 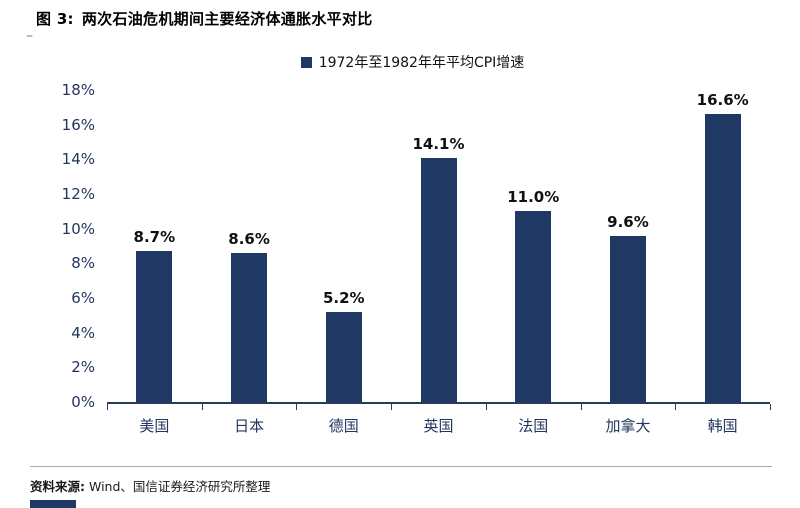 What do you see at coordinates (401, 480) in the screenshot?
I see `source-row: 资料来源: Wind、国信证券经济研究所整理` at bounding box center [401, 480].